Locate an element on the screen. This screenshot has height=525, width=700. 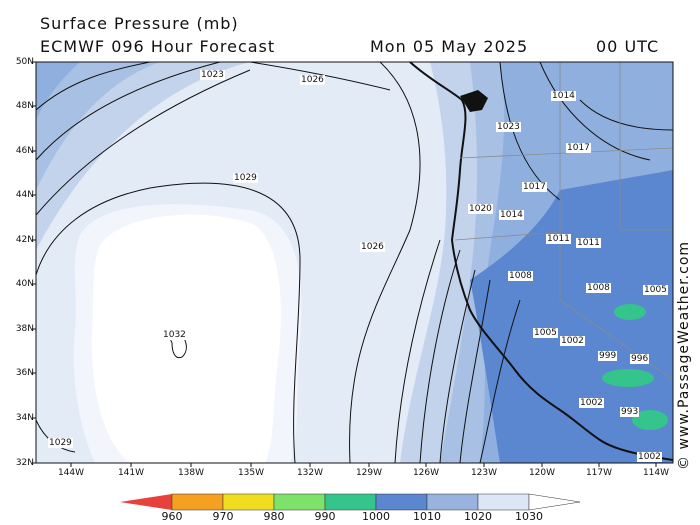
lon-label: 126W is located at coordinates (426, 473).